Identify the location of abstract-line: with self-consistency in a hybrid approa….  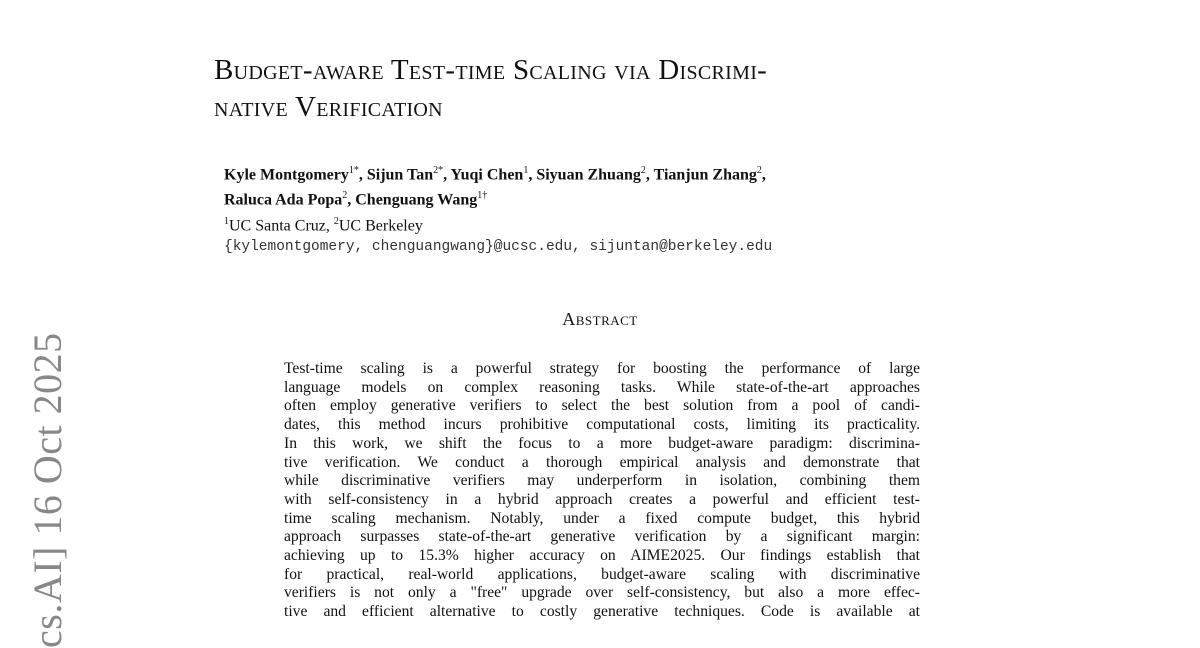
(602, 499).